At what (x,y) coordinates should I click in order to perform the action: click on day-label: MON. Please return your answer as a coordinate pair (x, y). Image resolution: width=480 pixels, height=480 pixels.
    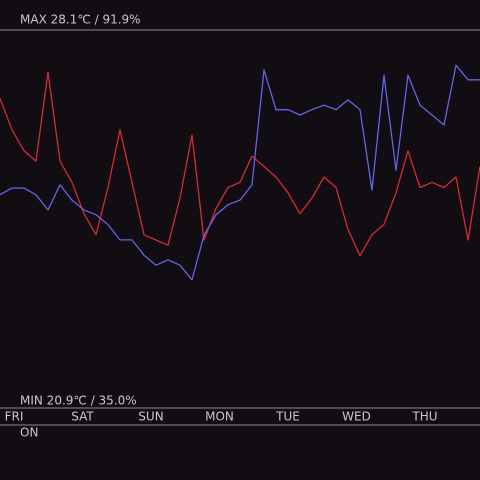
    Looking at the image, I should click on (219, 417).